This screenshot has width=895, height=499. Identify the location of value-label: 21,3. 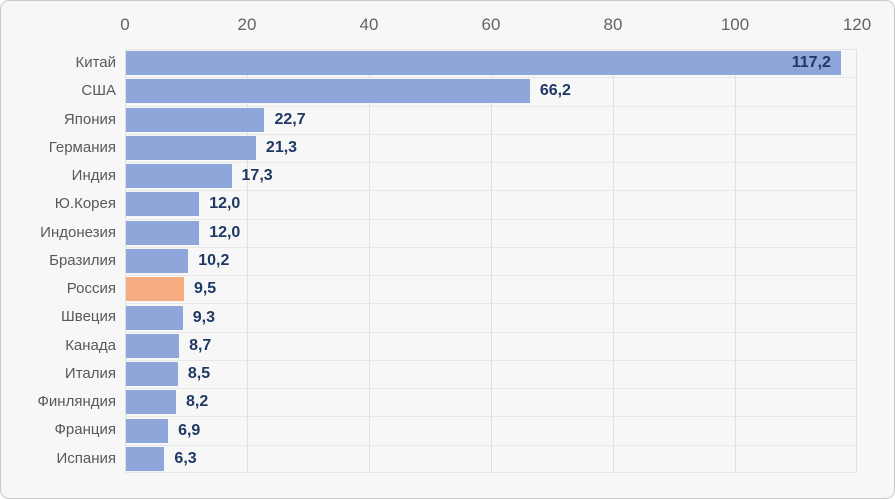
(281, 147).